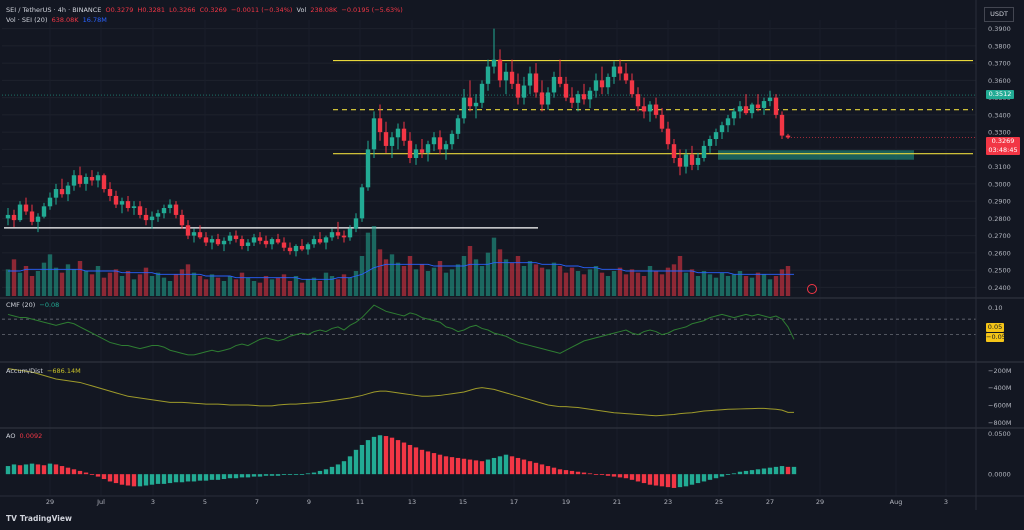  I want to click on time-tick-label: 7, so click(257, 502).